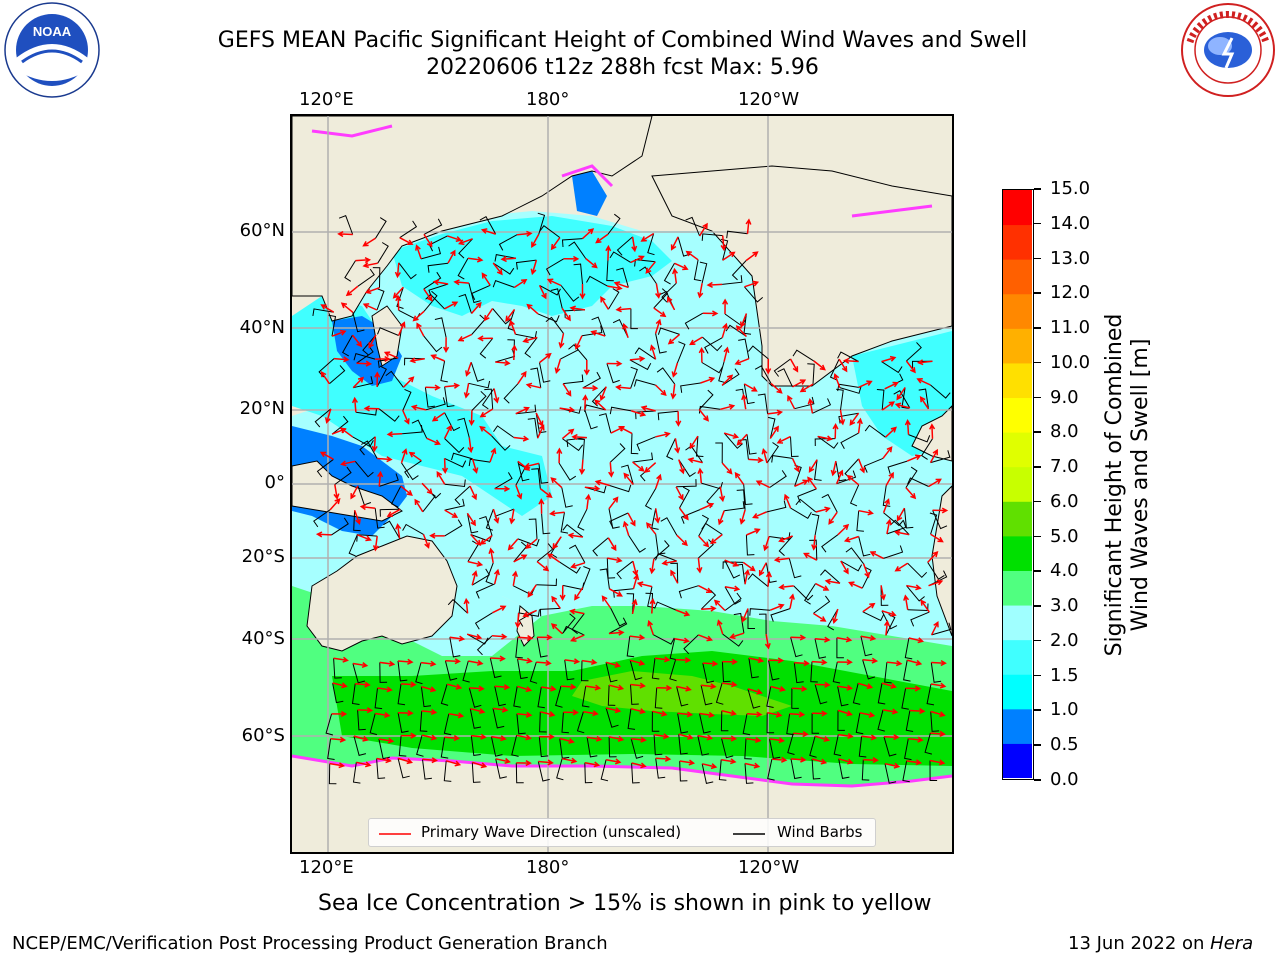 The height and width of the screenshot is (960, 1280). What do you see at coordinates (1017, 657) in the screenshot?
I see `colorbar-swatch` at bounding box center [1017, 657].